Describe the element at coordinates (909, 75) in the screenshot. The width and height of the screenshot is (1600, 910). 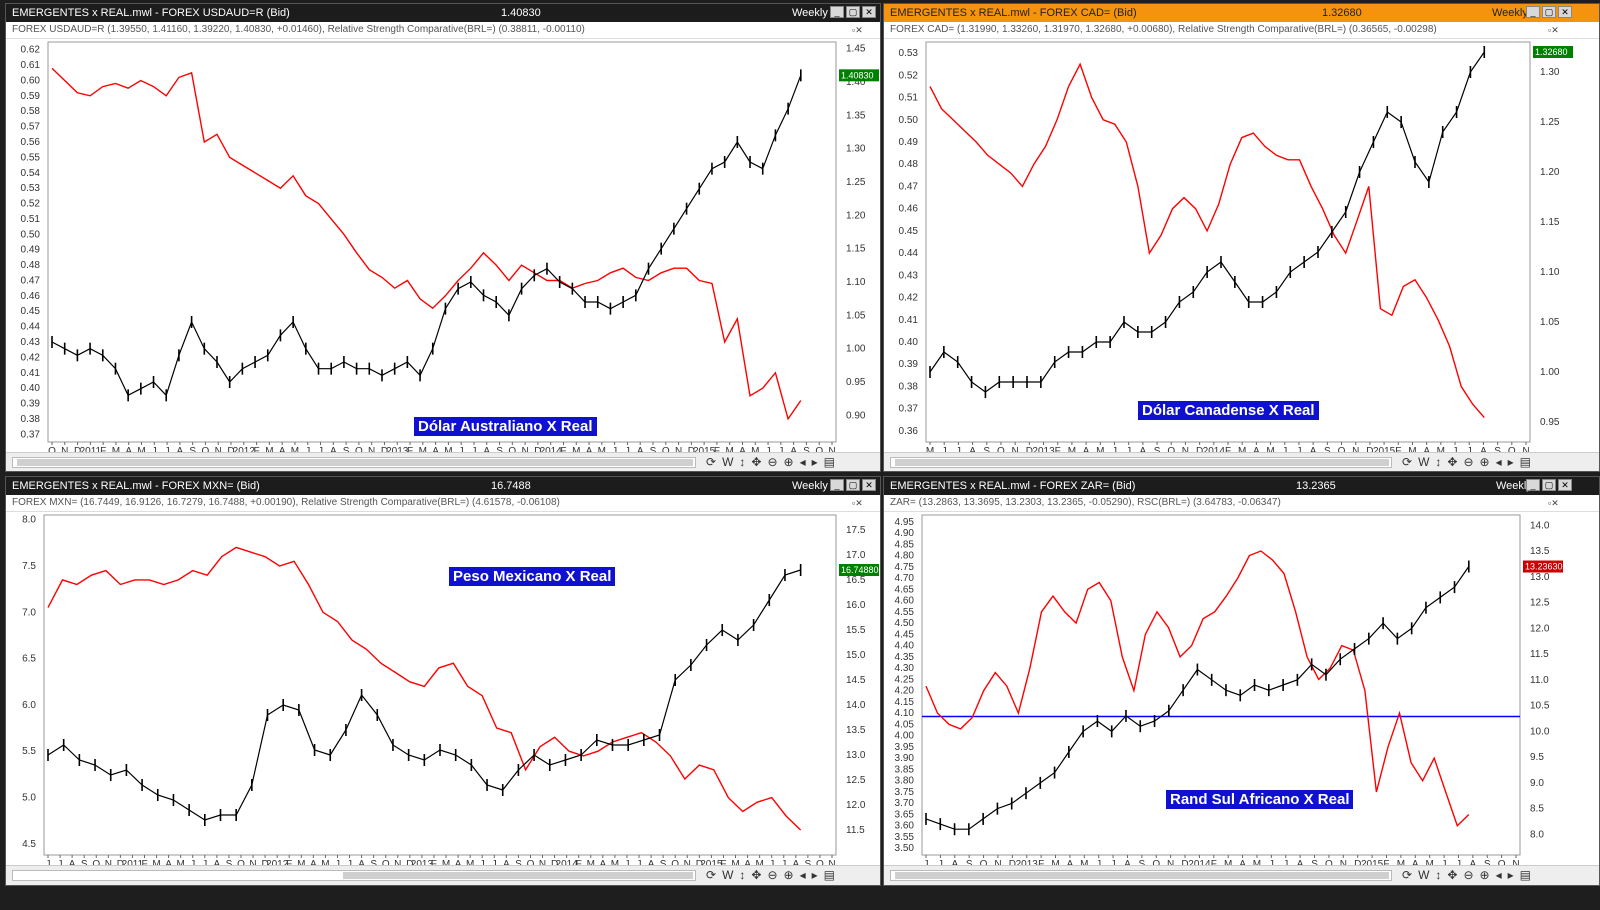
I see `left-axis-tick-label: 0.52` at that location.